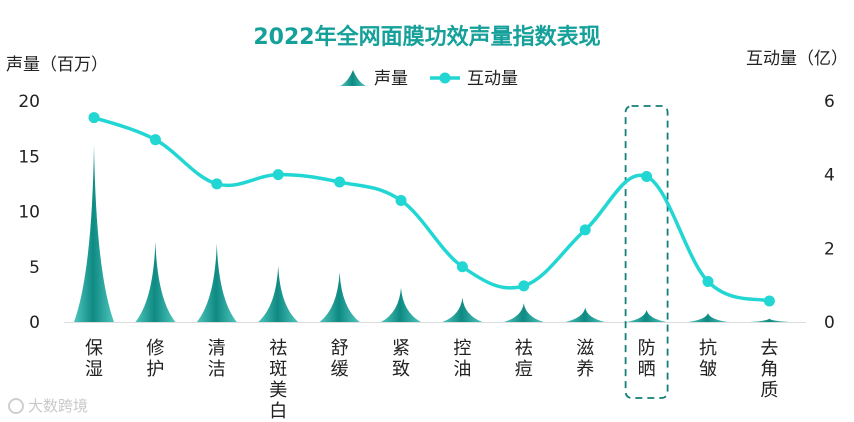  I want to click on category-label-char: 抗, so click(708, 348).